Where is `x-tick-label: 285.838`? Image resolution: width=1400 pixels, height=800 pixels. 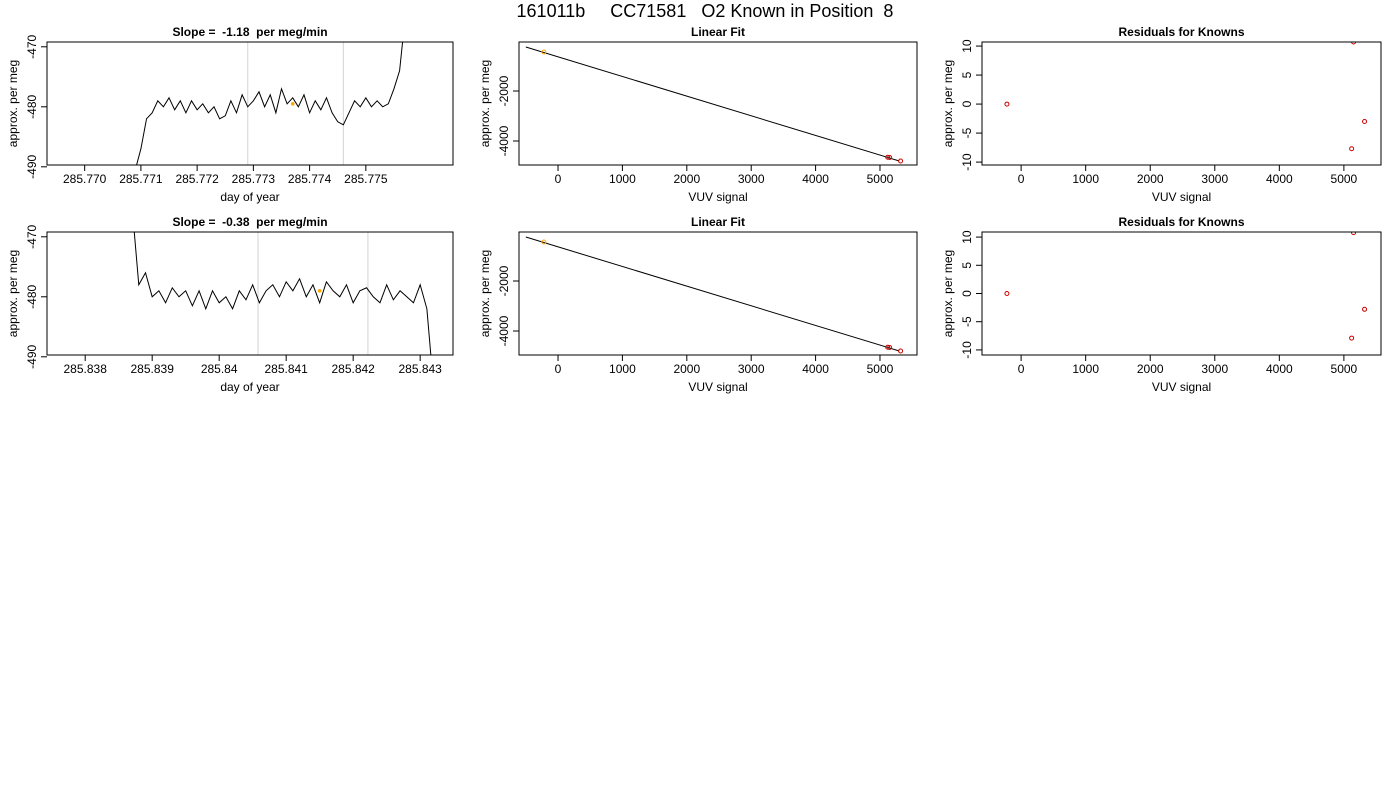
x-tick-label: 285.838 is located at coordinates (85, 369).